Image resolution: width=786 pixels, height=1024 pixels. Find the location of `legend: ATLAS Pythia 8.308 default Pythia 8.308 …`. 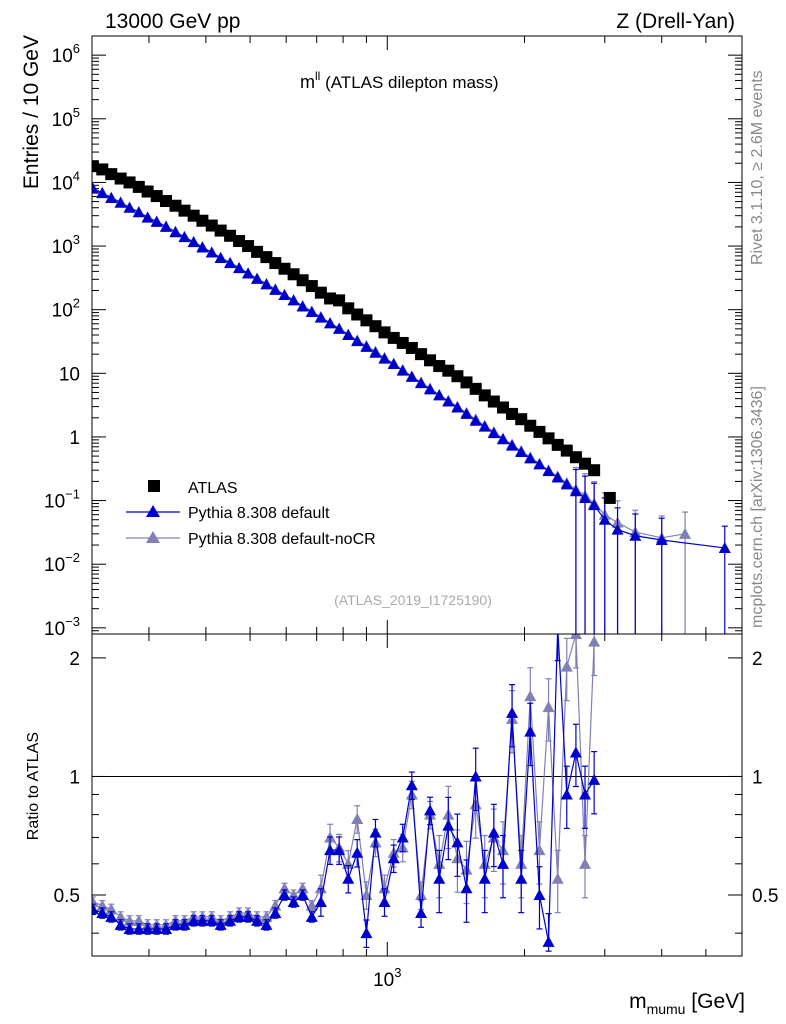

legend: ATLAS Pythia 8.308 default Pythia 8.308 … is located at coordinates (251, 514).